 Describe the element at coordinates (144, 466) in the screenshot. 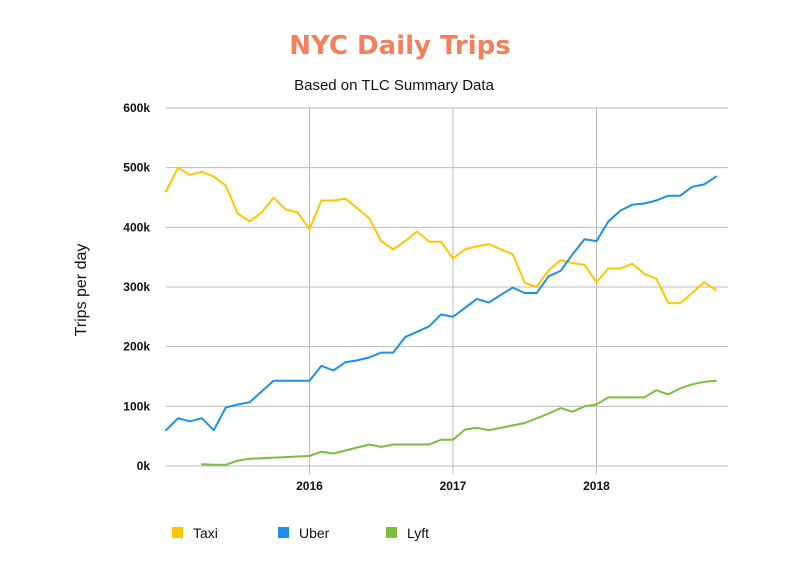

I see `y-tick-label: 0k` at that location.